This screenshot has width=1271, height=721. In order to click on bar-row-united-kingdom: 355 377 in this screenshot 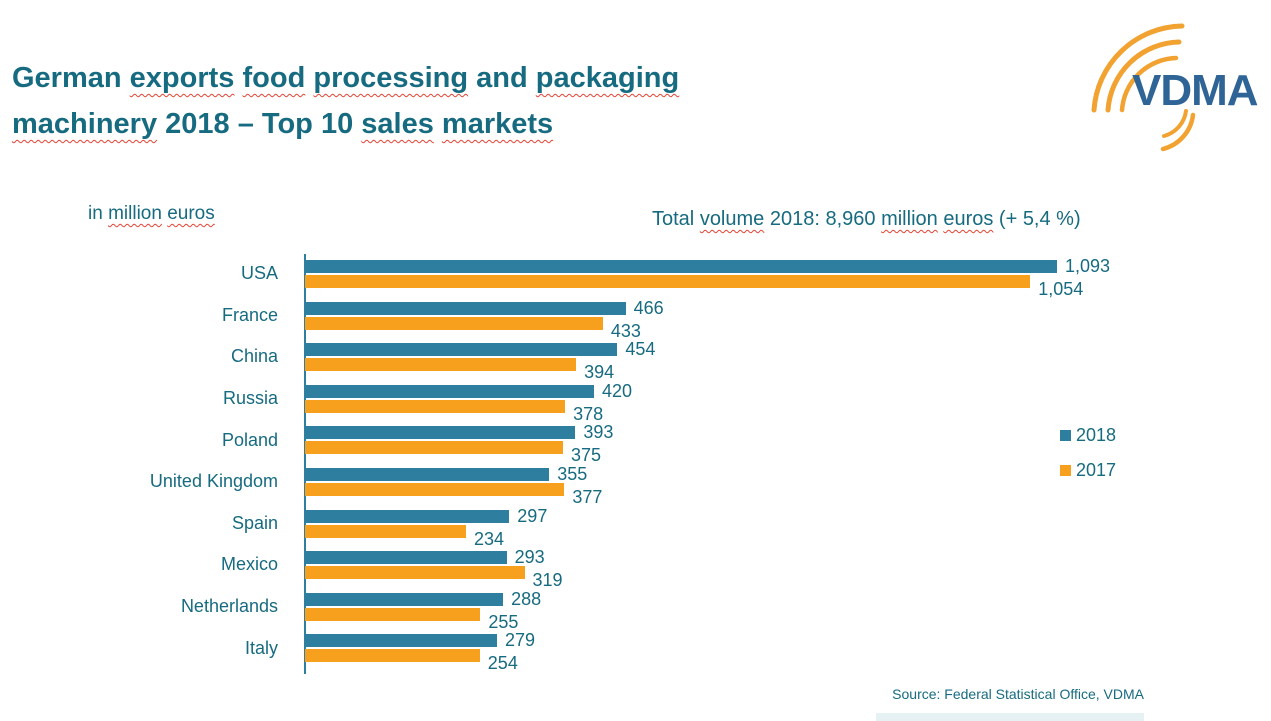, I will do `click(785, 485)`.